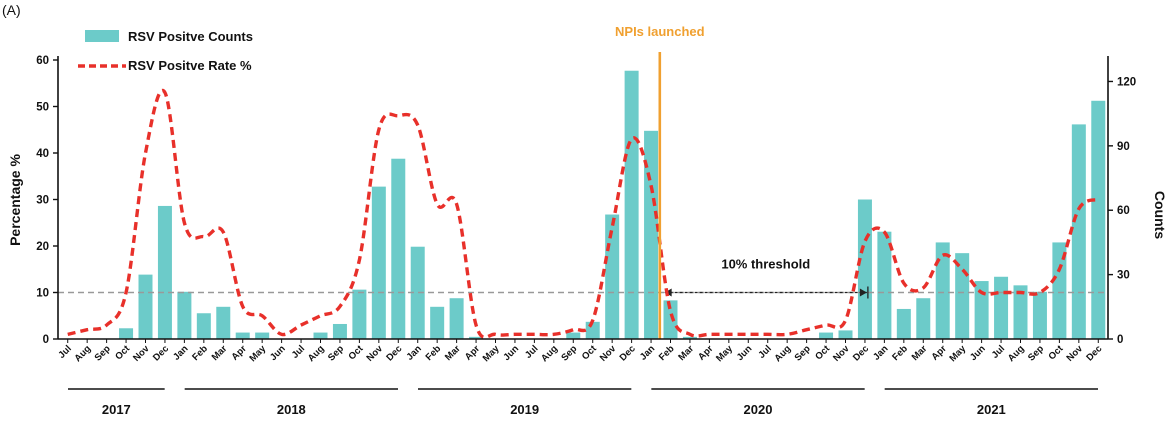  I want to click on y2-tick-label: 120, so click(1126, 82).